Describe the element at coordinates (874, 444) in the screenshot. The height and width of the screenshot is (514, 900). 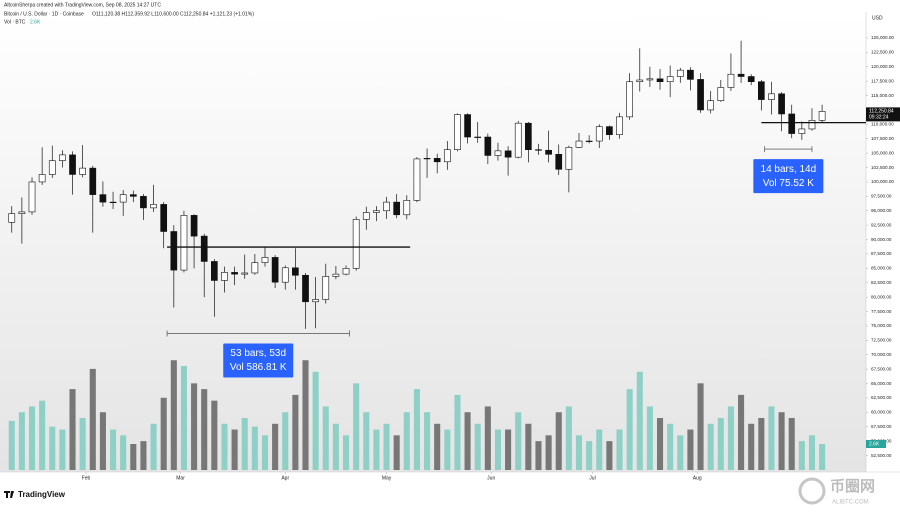
I see `volume-tag-label: 2.6K` at that location.